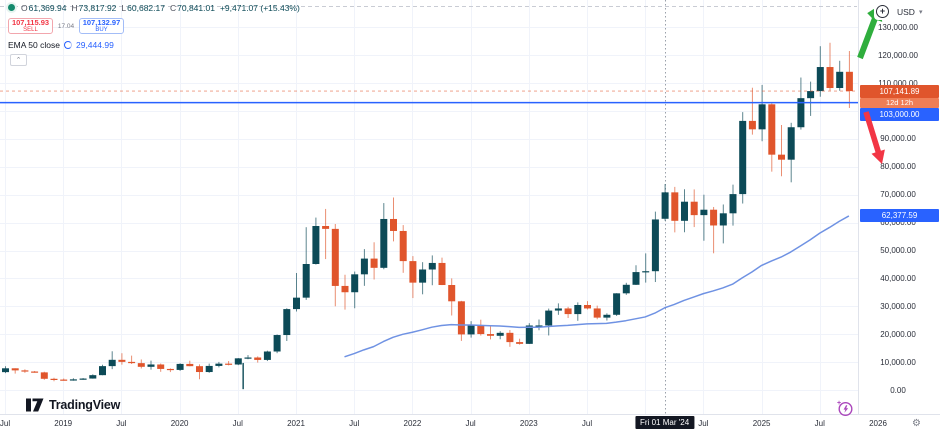 The image size is (940, 434). I want to click on sell-price: 107,115.93, so click(30, 22).